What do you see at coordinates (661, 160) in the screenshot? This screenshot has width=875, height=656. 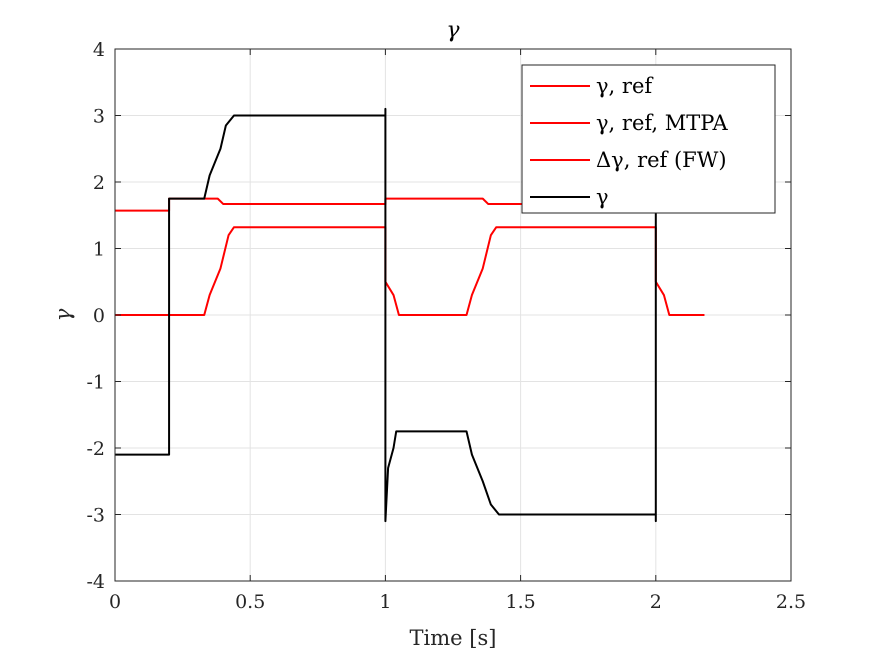 I see `legend-entry-label: Δγ, ref (FW)` at bounding box center [661, 160].